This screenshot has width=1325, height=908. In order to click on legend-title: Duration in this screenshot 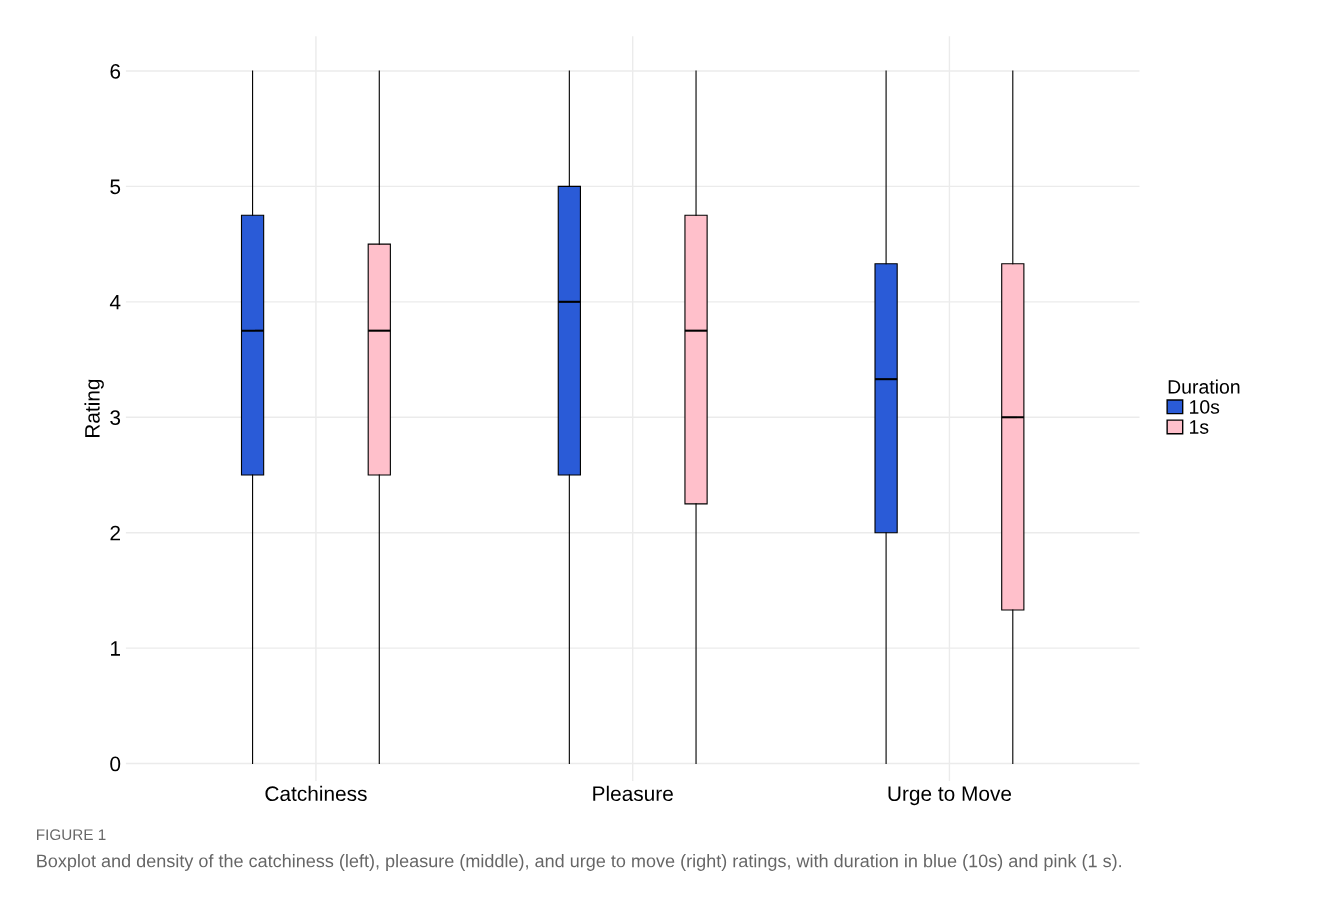, I will do `click(1204, 386)`.